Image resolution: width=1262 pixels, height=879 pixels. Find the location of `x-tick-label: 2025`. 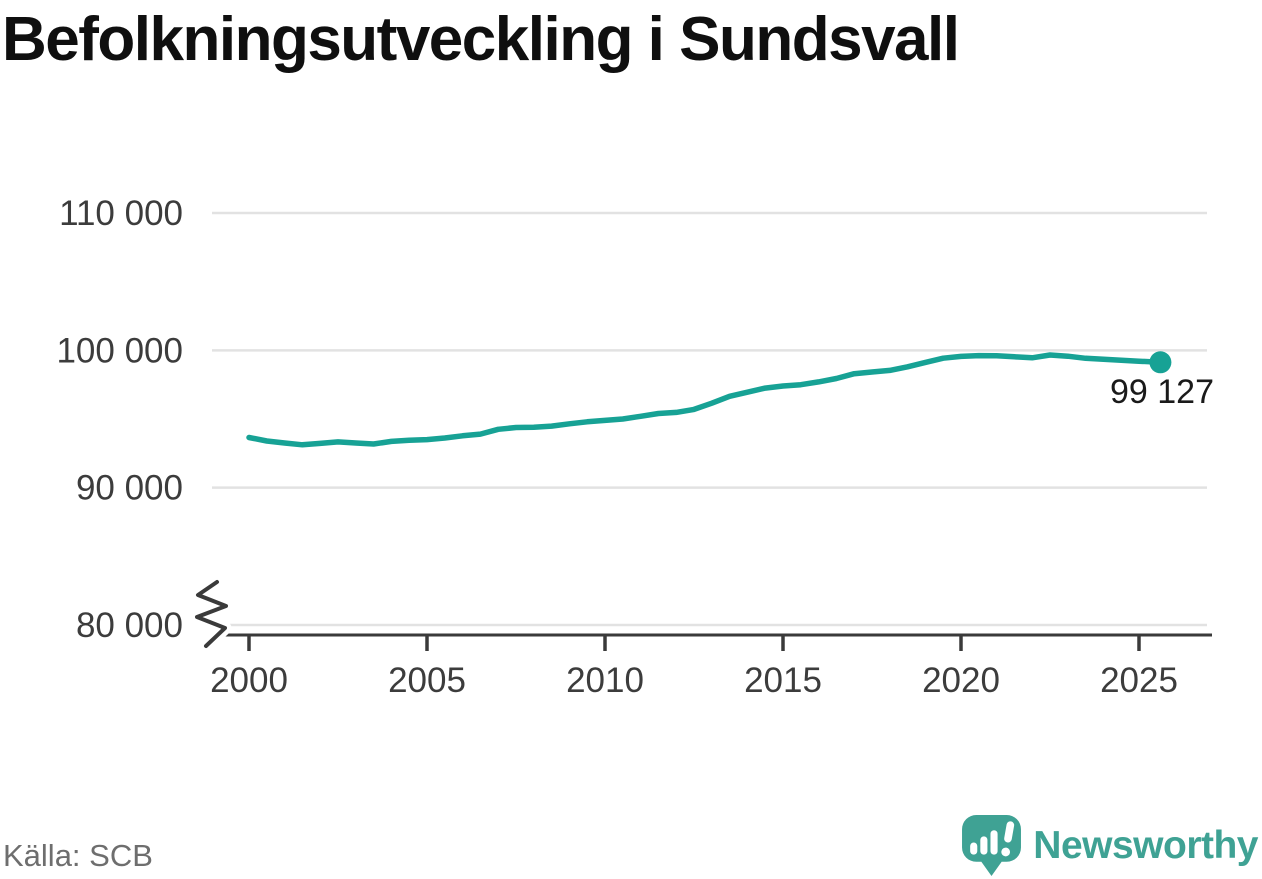

x-tick-label: 2025 is located at coordinates (1139, 680).